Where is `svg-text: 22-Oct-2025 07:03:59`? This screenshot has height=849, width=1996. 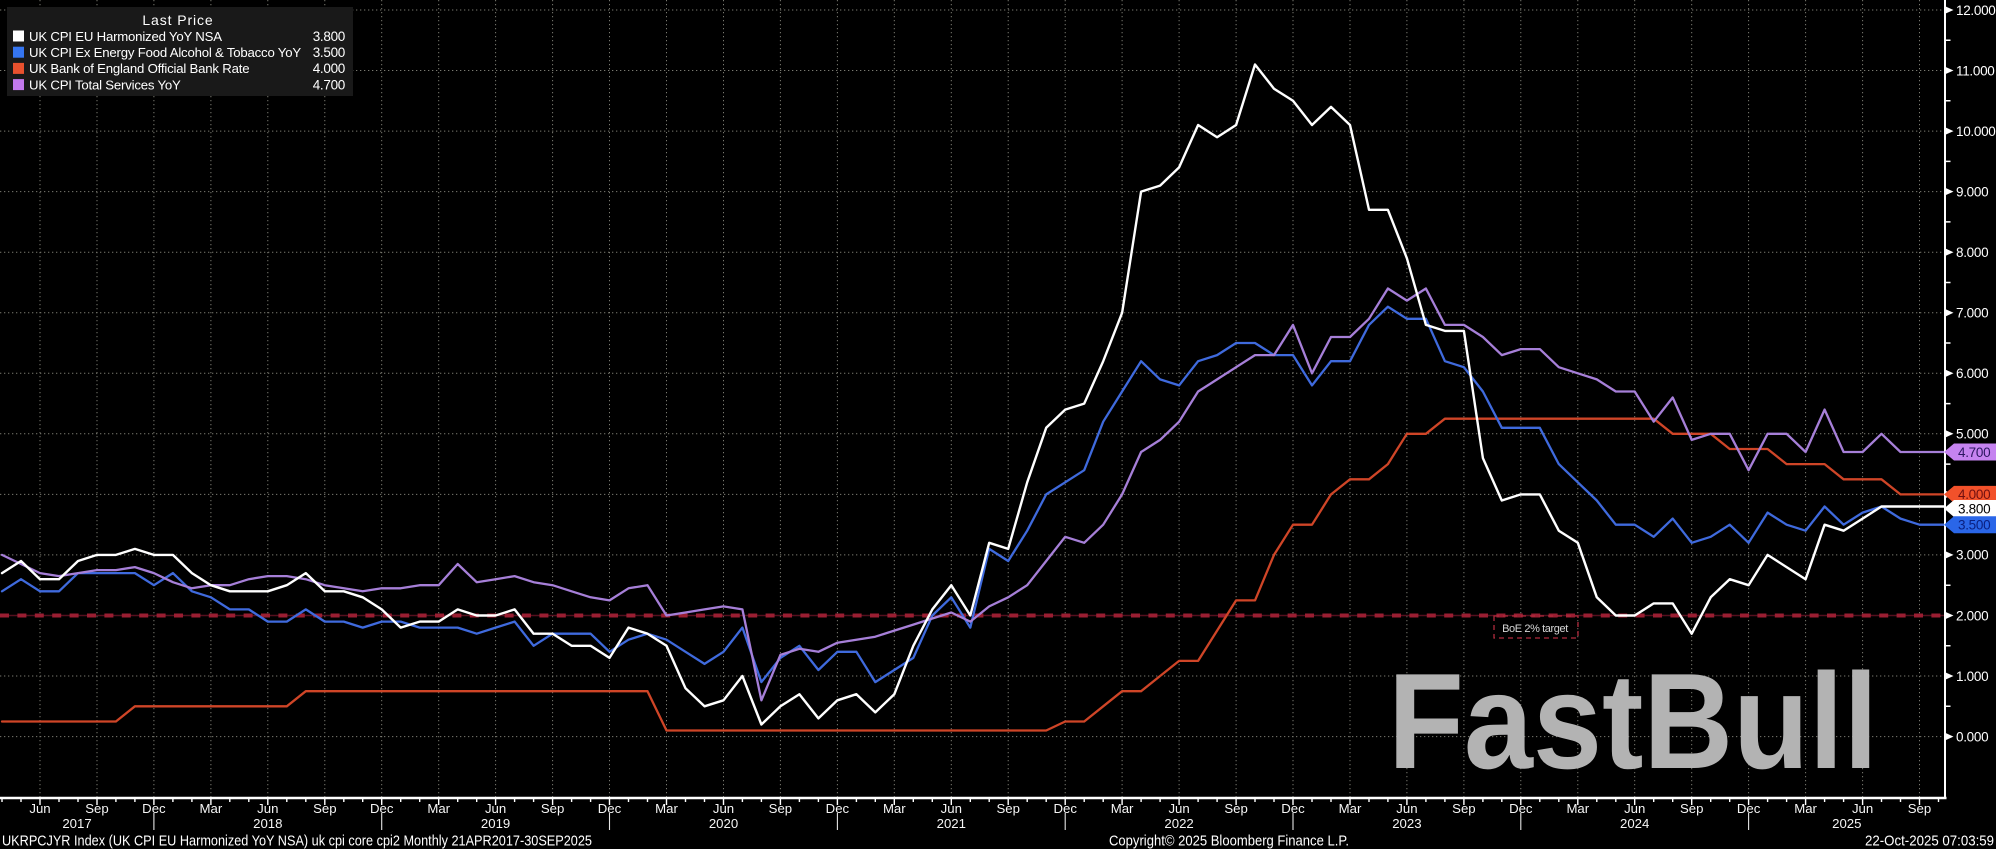
svg-text: 22-Oct-2025 07:03:59 is located at coordinates (1929, 841).